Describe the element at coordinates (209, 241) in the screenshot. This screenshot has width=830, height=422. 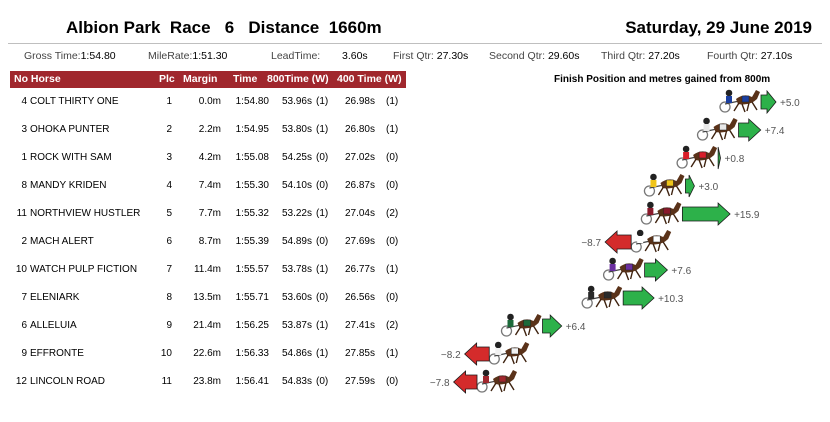
I see `cell-margin: 8.7m` at that location.